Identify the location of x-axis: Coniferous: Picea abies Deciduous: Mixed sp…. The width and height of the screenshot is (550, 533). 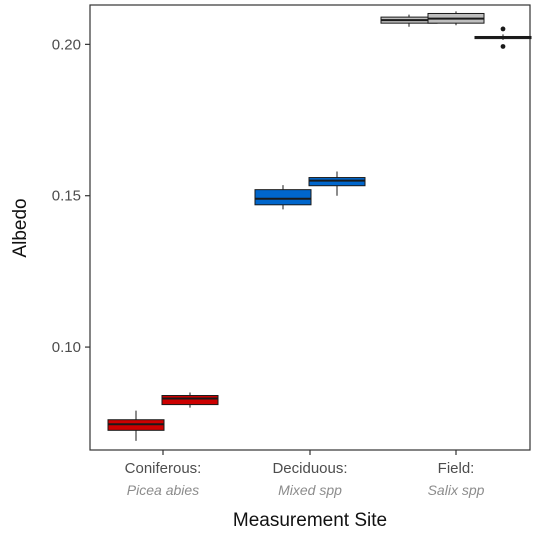
(305, 474).